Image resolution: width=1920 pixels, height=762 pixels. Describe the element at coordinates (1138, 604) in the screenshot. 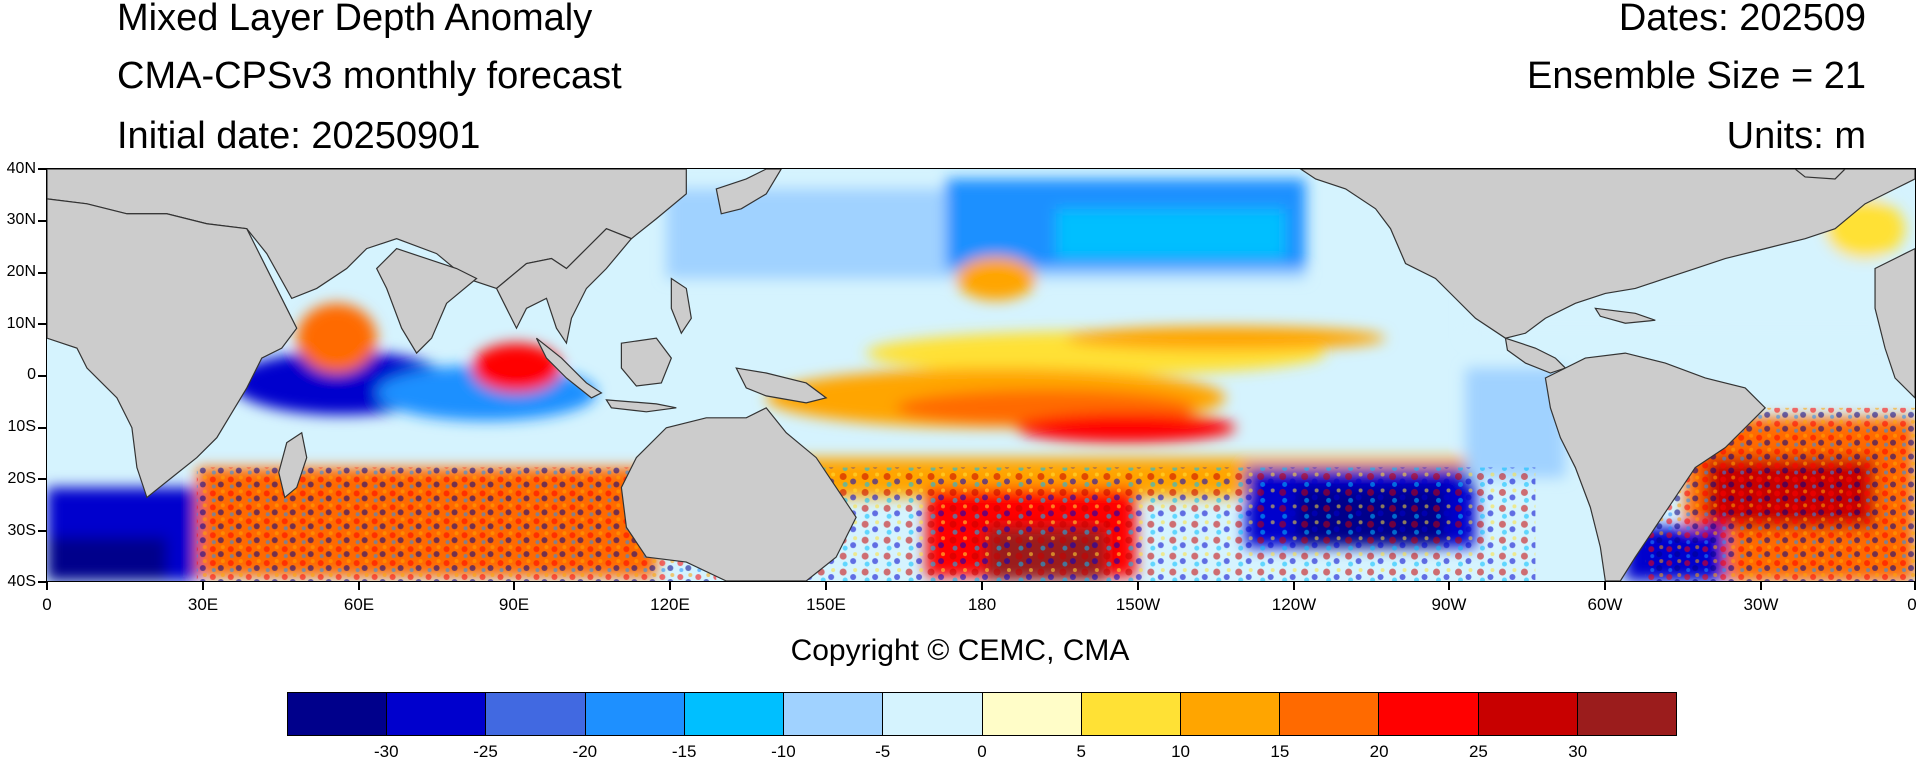

I see `lon-label-150w: 150W` at that location.